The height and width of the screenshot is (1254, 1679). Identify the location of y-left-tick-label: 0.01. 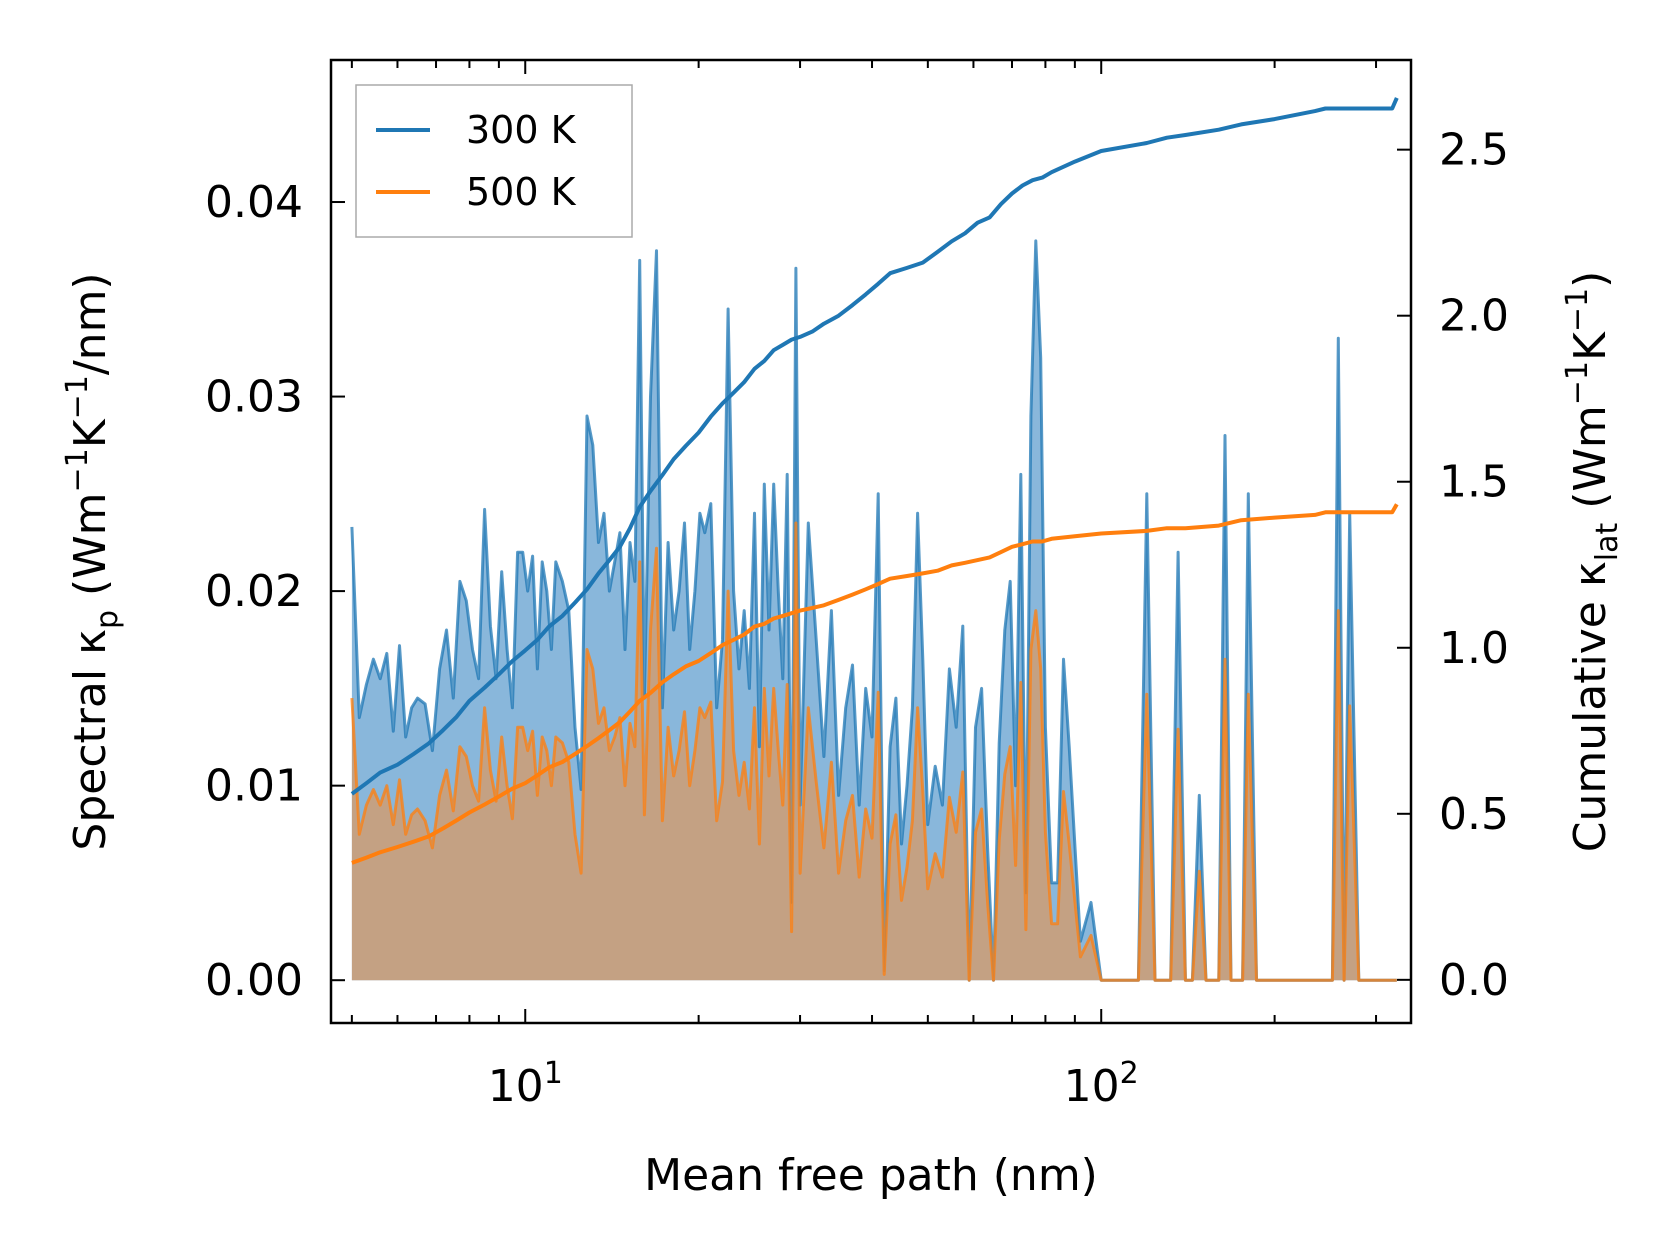
(254, 786).